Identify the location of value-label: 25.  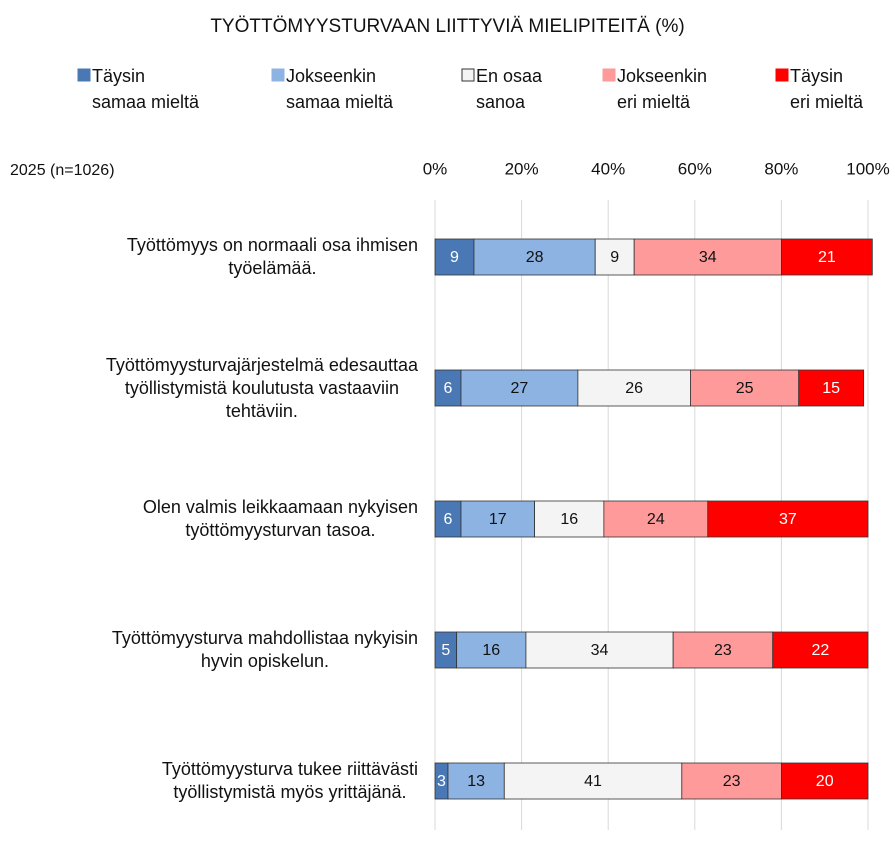
(745, 388).